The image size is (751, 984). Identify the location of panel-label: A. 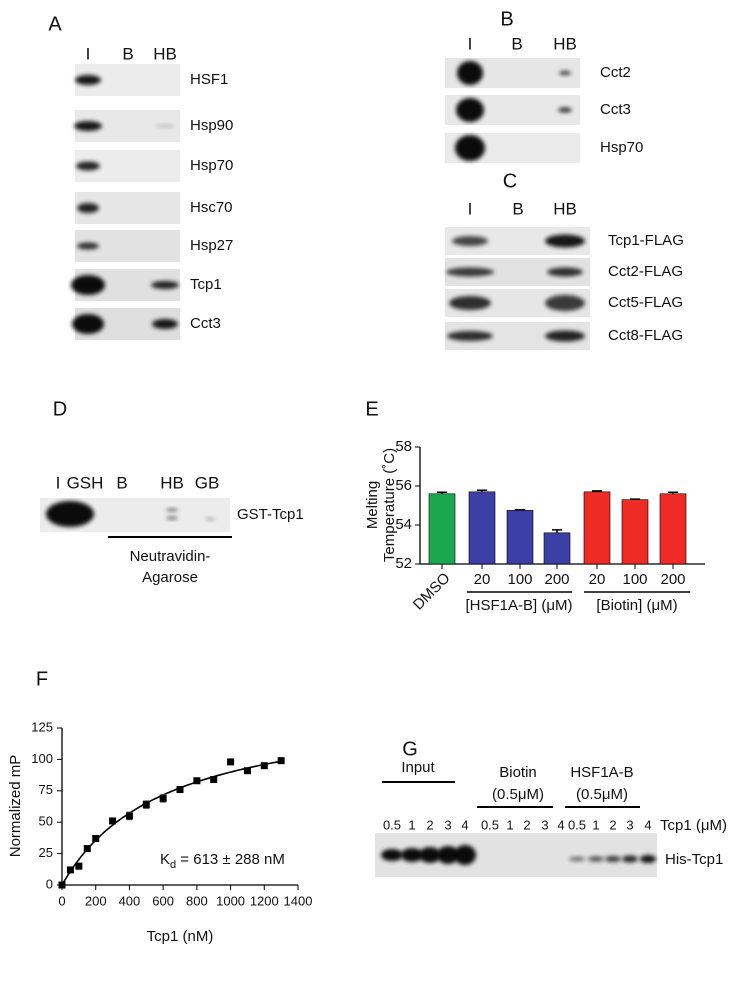
(55, 24).